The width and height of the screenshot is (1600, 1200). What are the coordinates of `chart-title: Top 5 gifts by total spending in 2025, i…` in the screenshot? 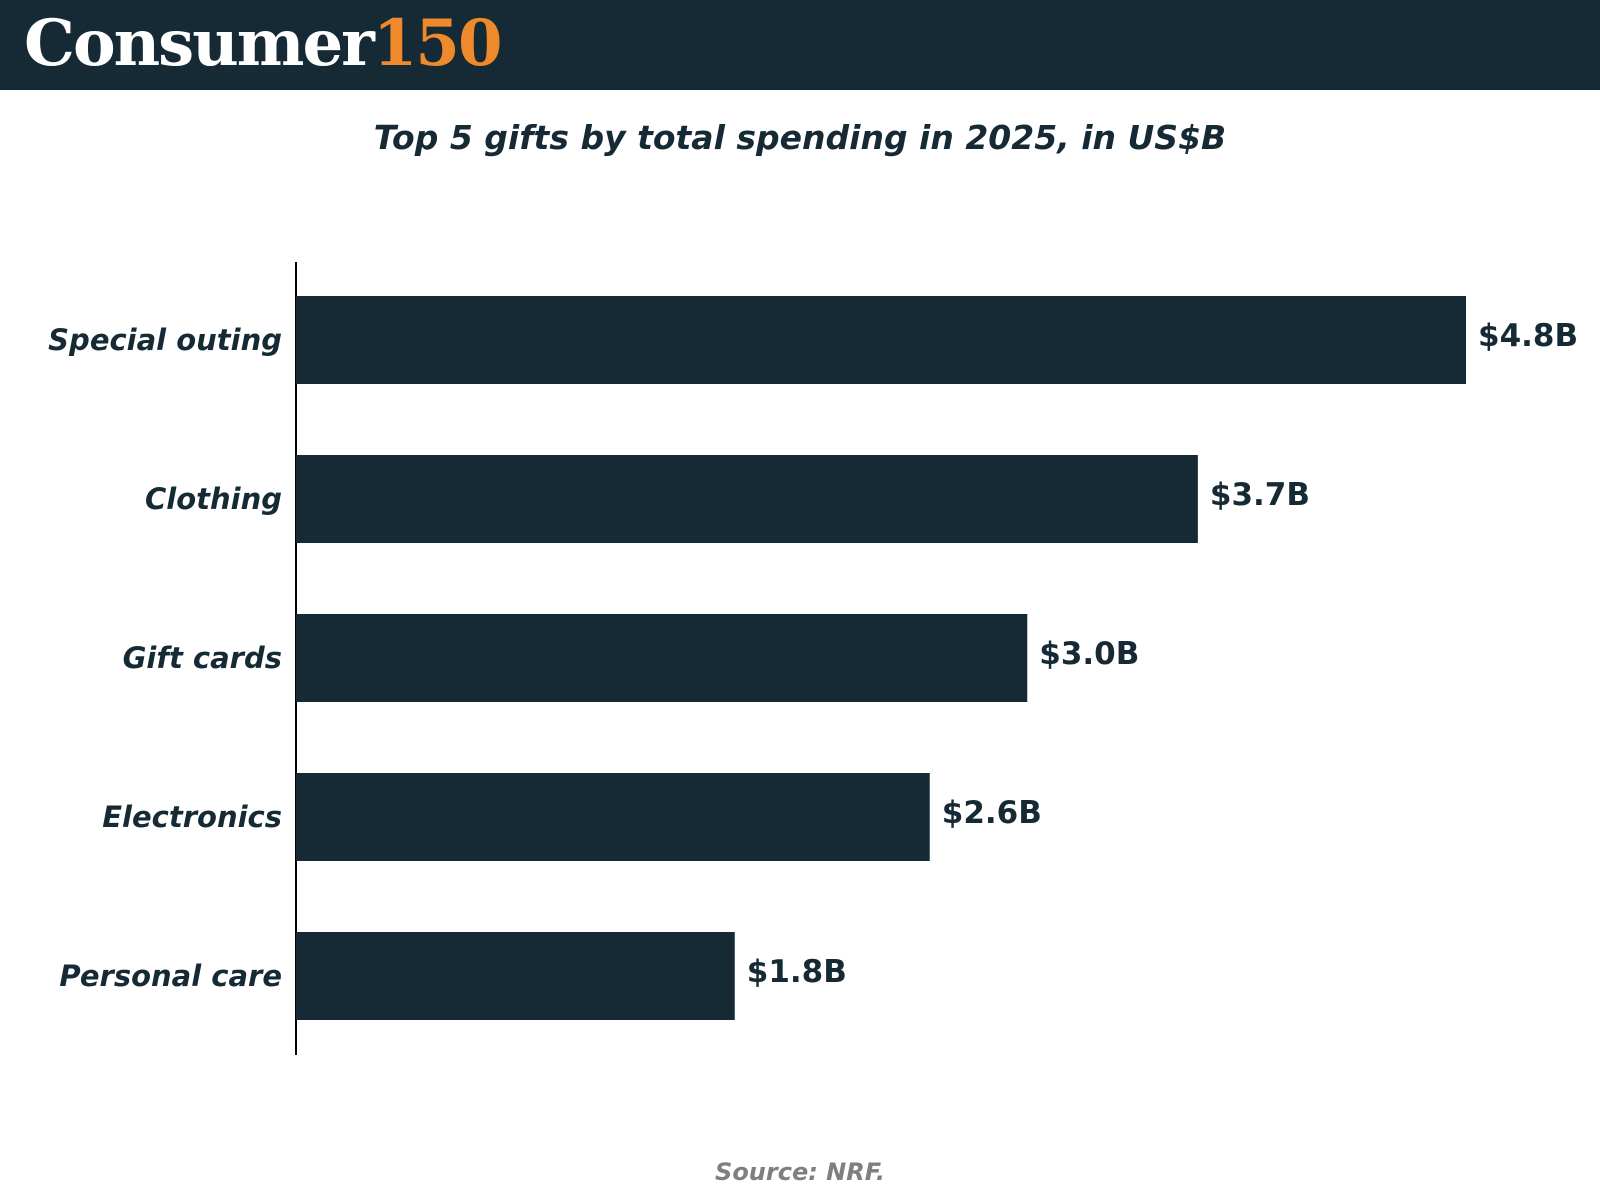 It's located at (800, 137).